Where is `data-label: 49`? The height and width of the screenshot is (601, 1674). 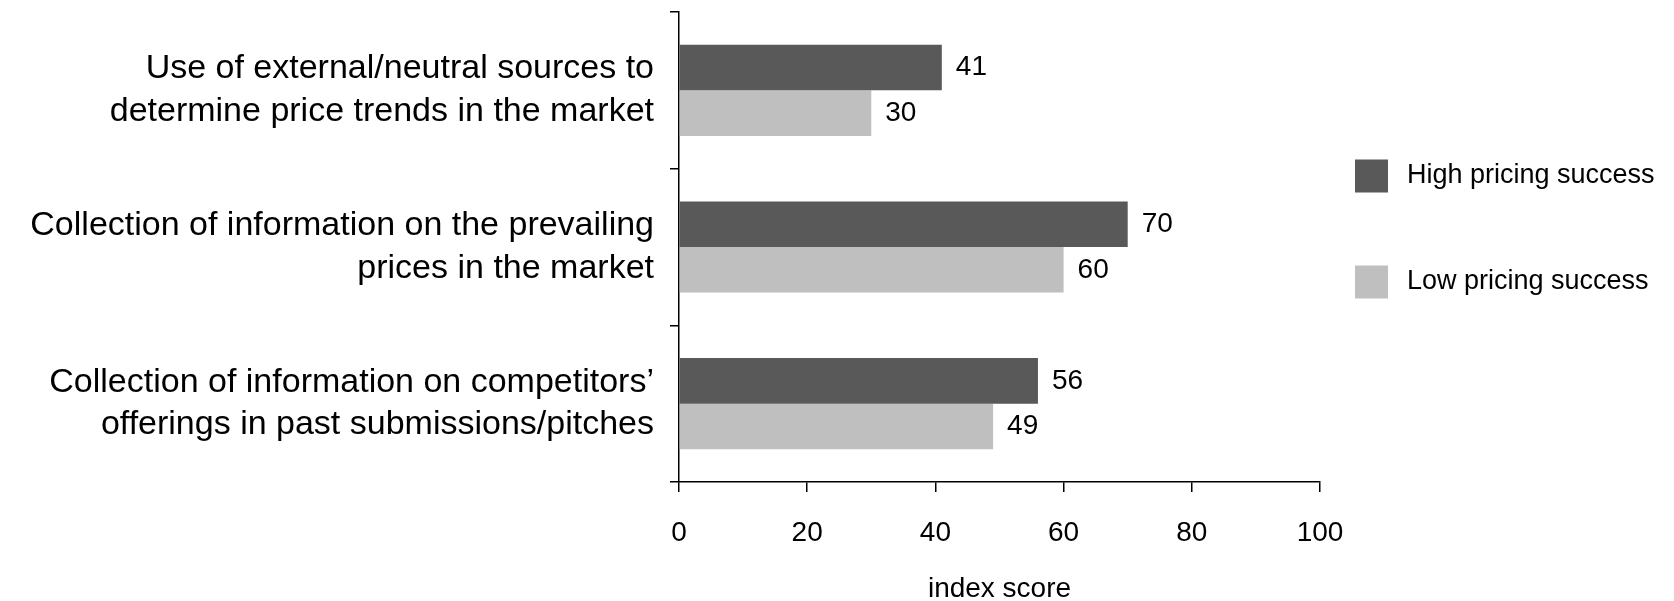
data-label: 49 is located at coordinates (1023, 425).